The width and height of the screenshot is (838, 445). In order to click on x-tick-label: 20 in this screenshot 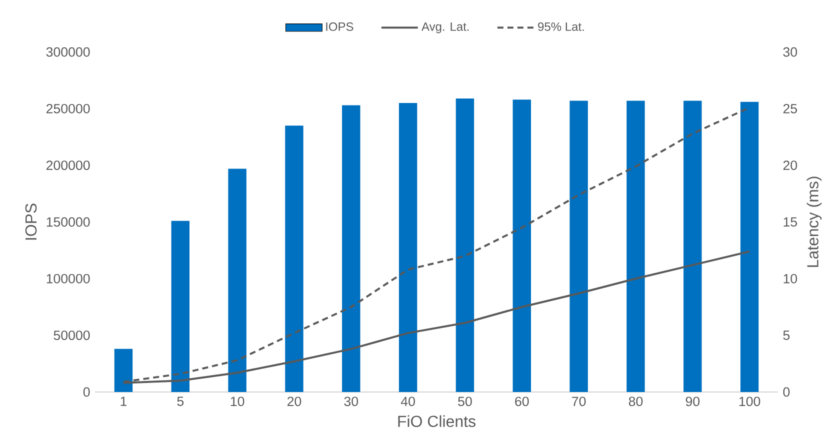, I will do `click(294, 401)`.